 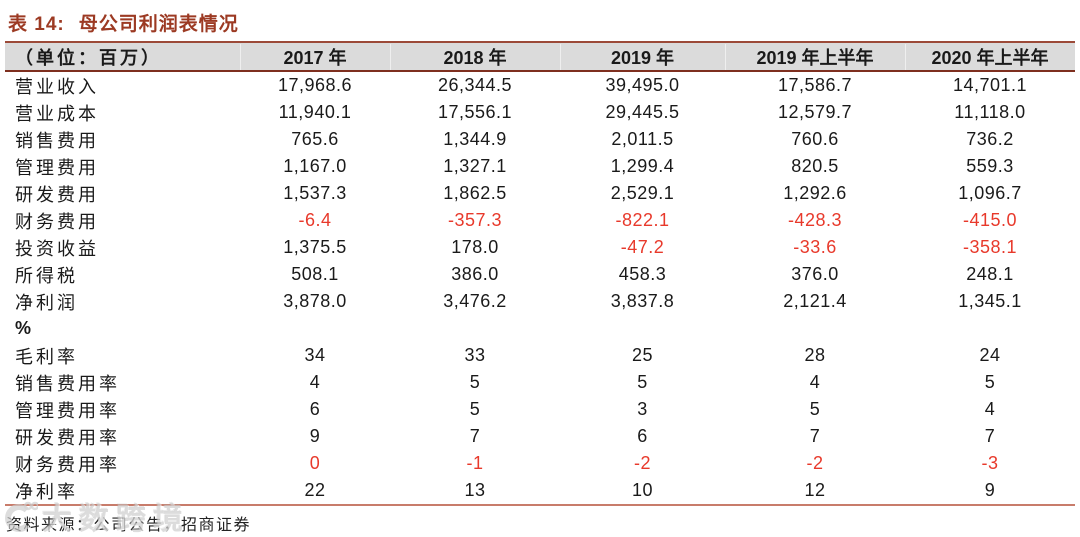 I want to click on cell-value: 2,529.1, so click(x=642, y=193).